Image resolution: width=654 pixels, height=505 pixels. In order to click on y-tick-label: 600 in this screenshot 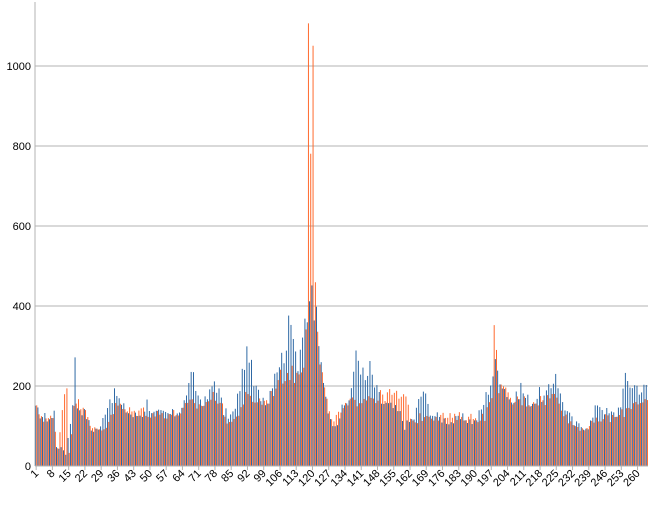, I will do `click(22, 227)`.